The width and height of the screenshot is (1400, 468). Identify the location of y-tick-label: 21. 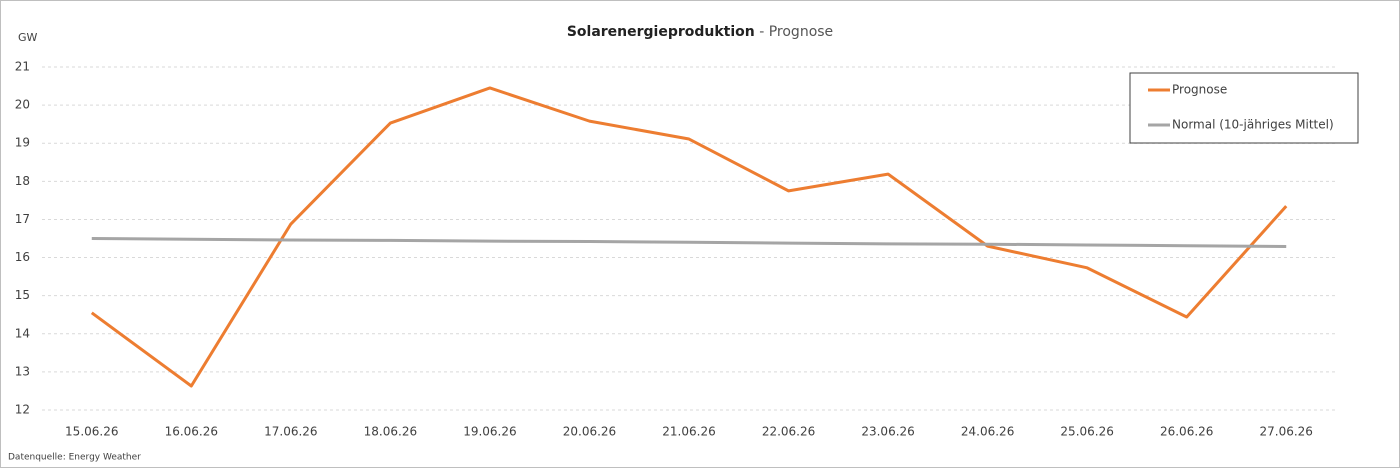
(22, 67).